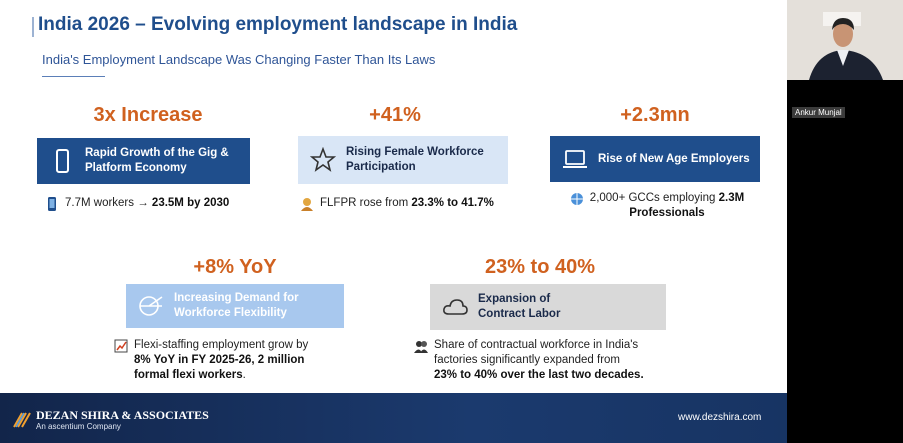 This screenshot has height=443, width=903. I want to click on detail-segment: ., so click(244, 375).